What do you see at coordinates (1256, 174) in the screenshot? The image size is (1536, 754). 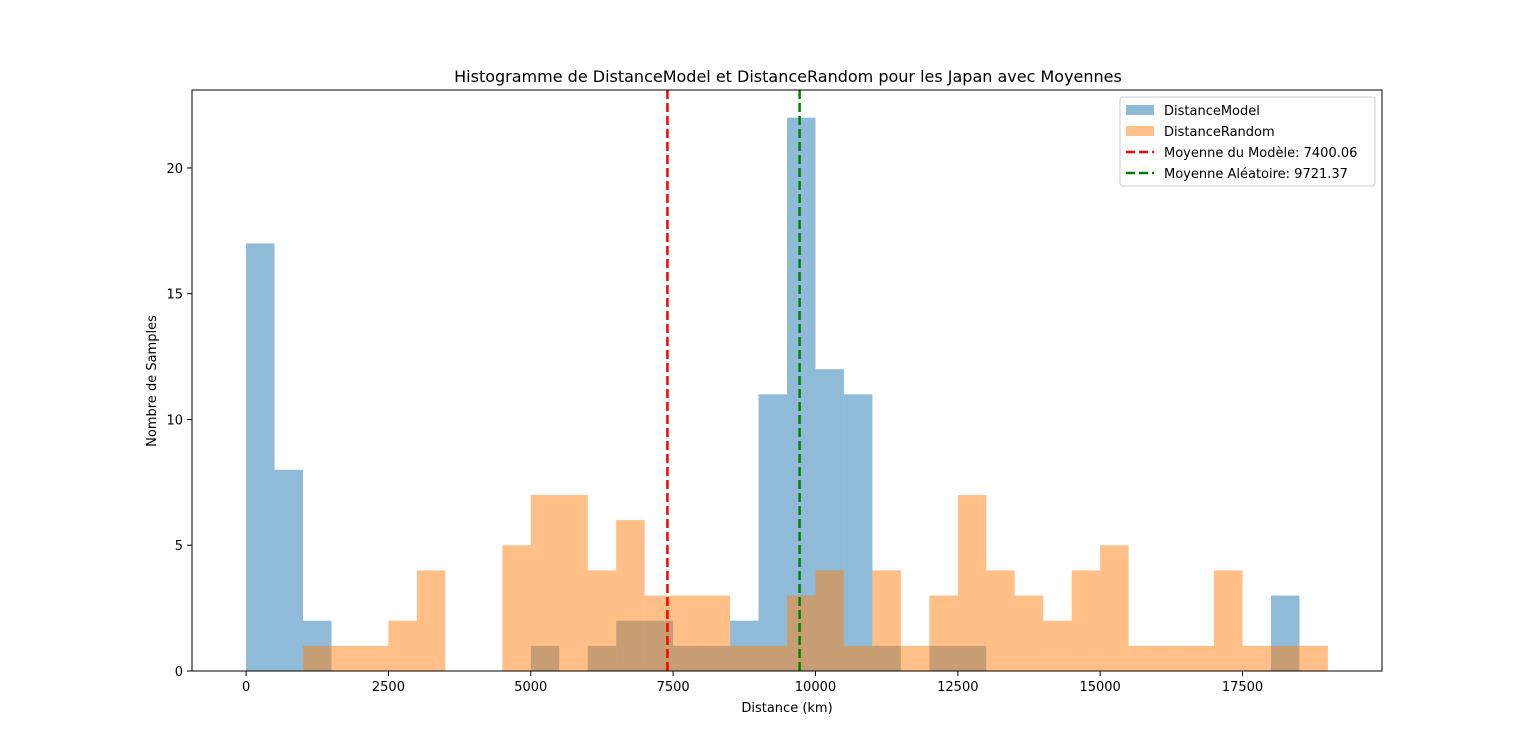 I see `legend-label: Moyenne Aléatoire: 9721.37` at bounding box center [1256, 174].